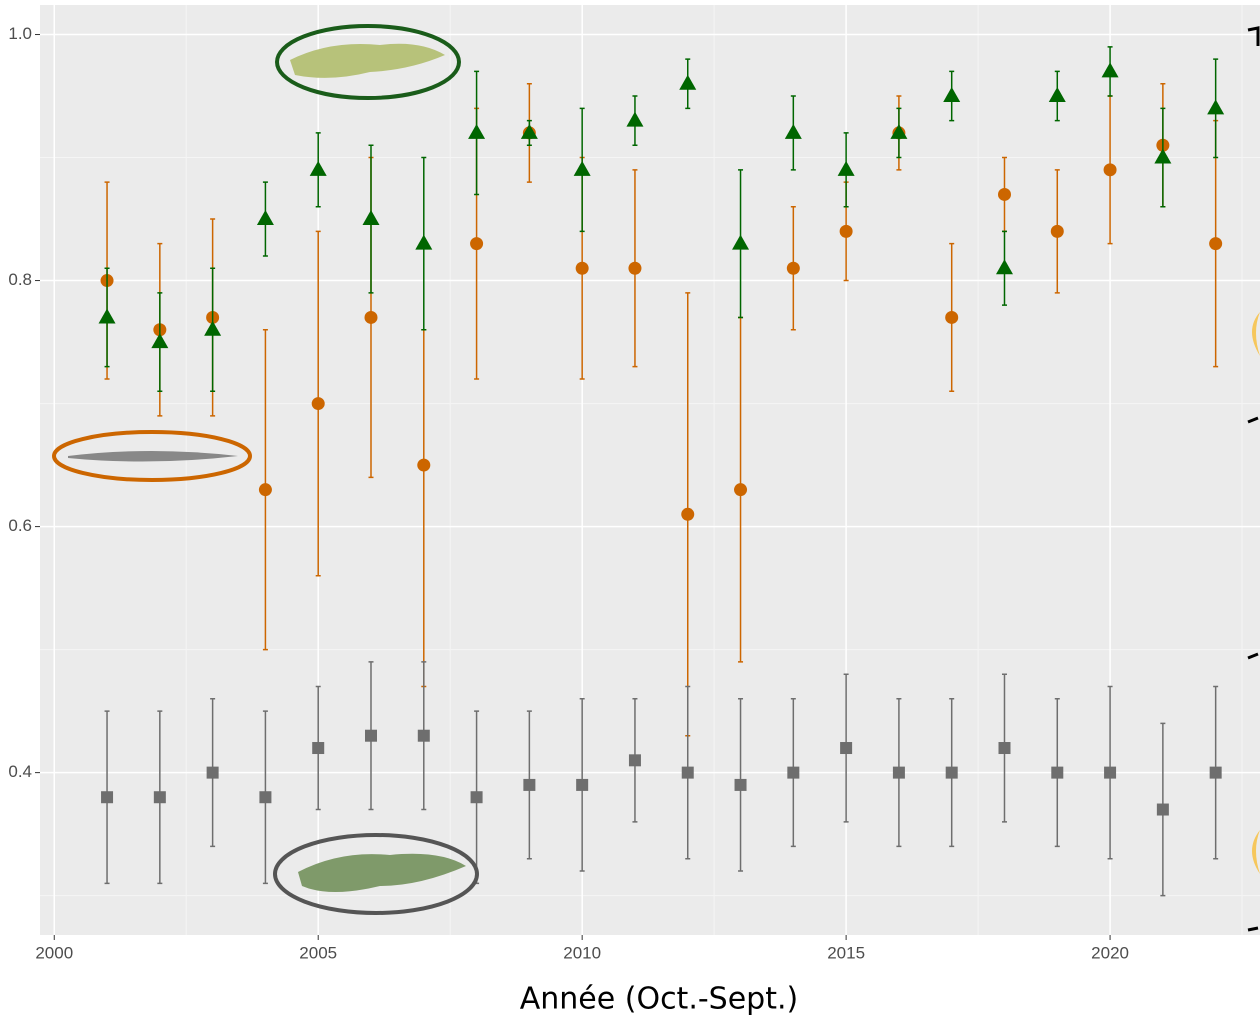 The height and width of the screenshot is (1025, 1260). What do you see at coordinates (582, 952) in the screenshot?
I see `x-tick-label: 2010` at bounding box center [582, 952].